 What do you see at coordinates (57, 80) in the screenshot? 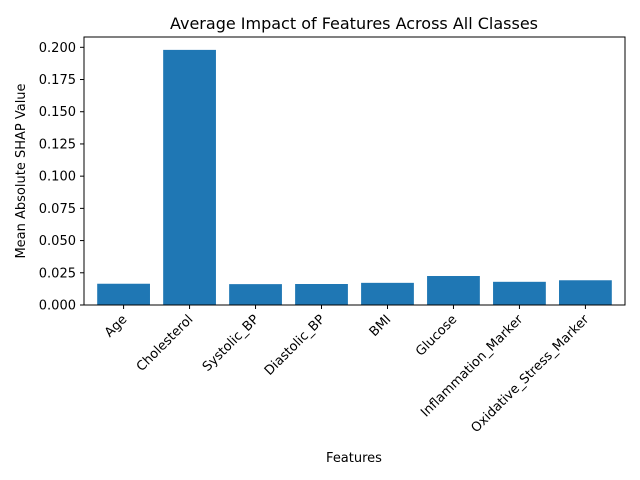
I see `y-tick-label: 0.175` at bounding box center [57, 80].